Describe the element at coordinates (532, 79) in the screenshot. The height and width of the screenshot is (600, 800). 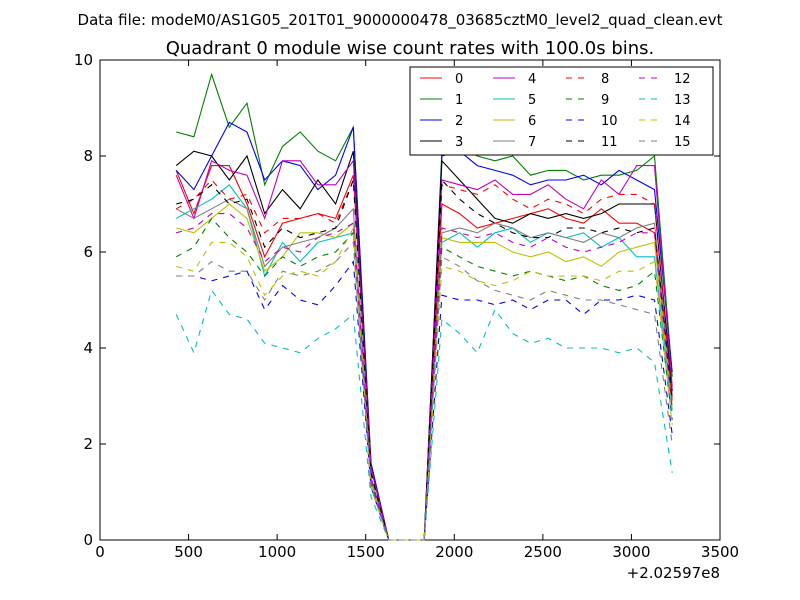
I see `legend-label-4: 4` at that location.